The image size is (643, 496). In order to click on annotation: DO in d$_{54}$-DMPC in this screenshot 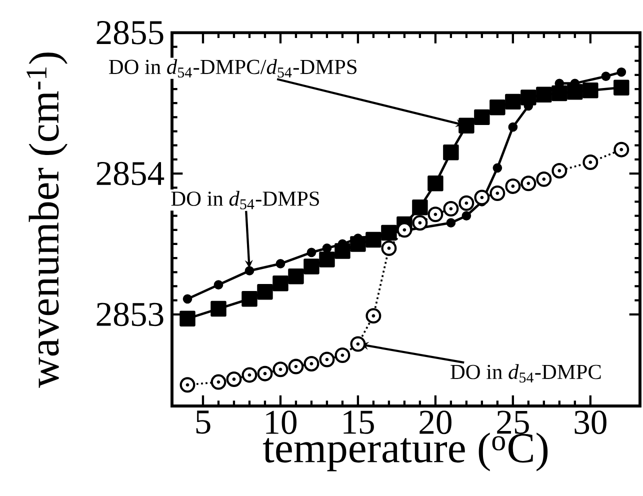, I will do `click(525, 373)`.